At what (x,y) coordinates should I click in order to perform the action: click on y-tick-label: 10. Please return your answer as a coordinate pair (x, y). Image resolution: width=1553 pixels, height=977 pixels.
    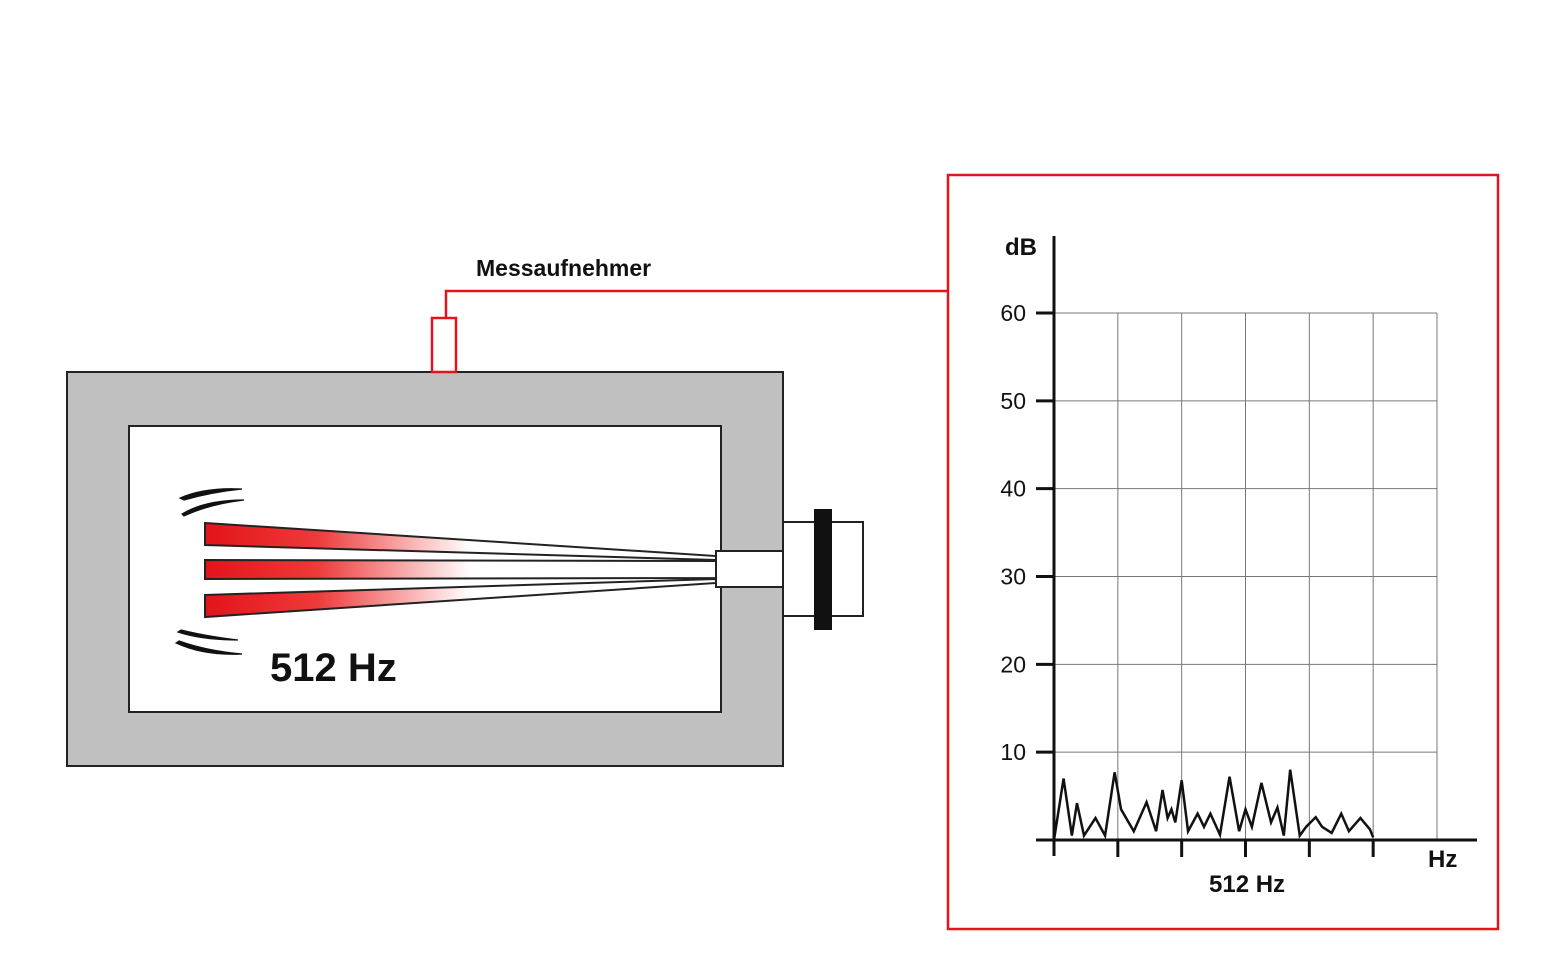
    Looking at the image, I should click on (1013, 752).